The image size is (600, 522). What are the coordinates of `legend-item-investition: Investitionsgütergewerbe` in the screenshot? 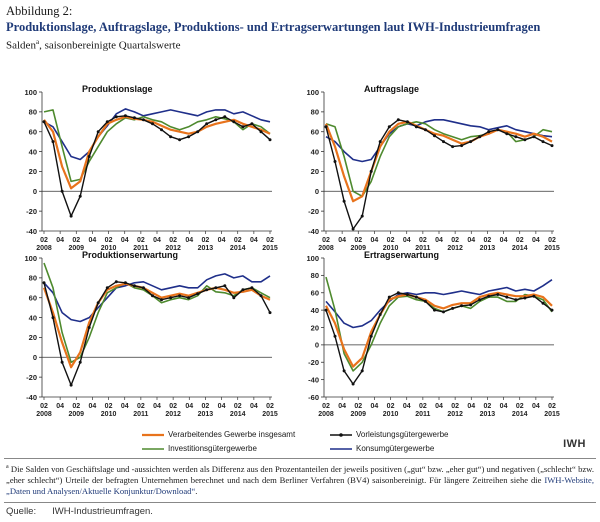 It's located at (199, 448).